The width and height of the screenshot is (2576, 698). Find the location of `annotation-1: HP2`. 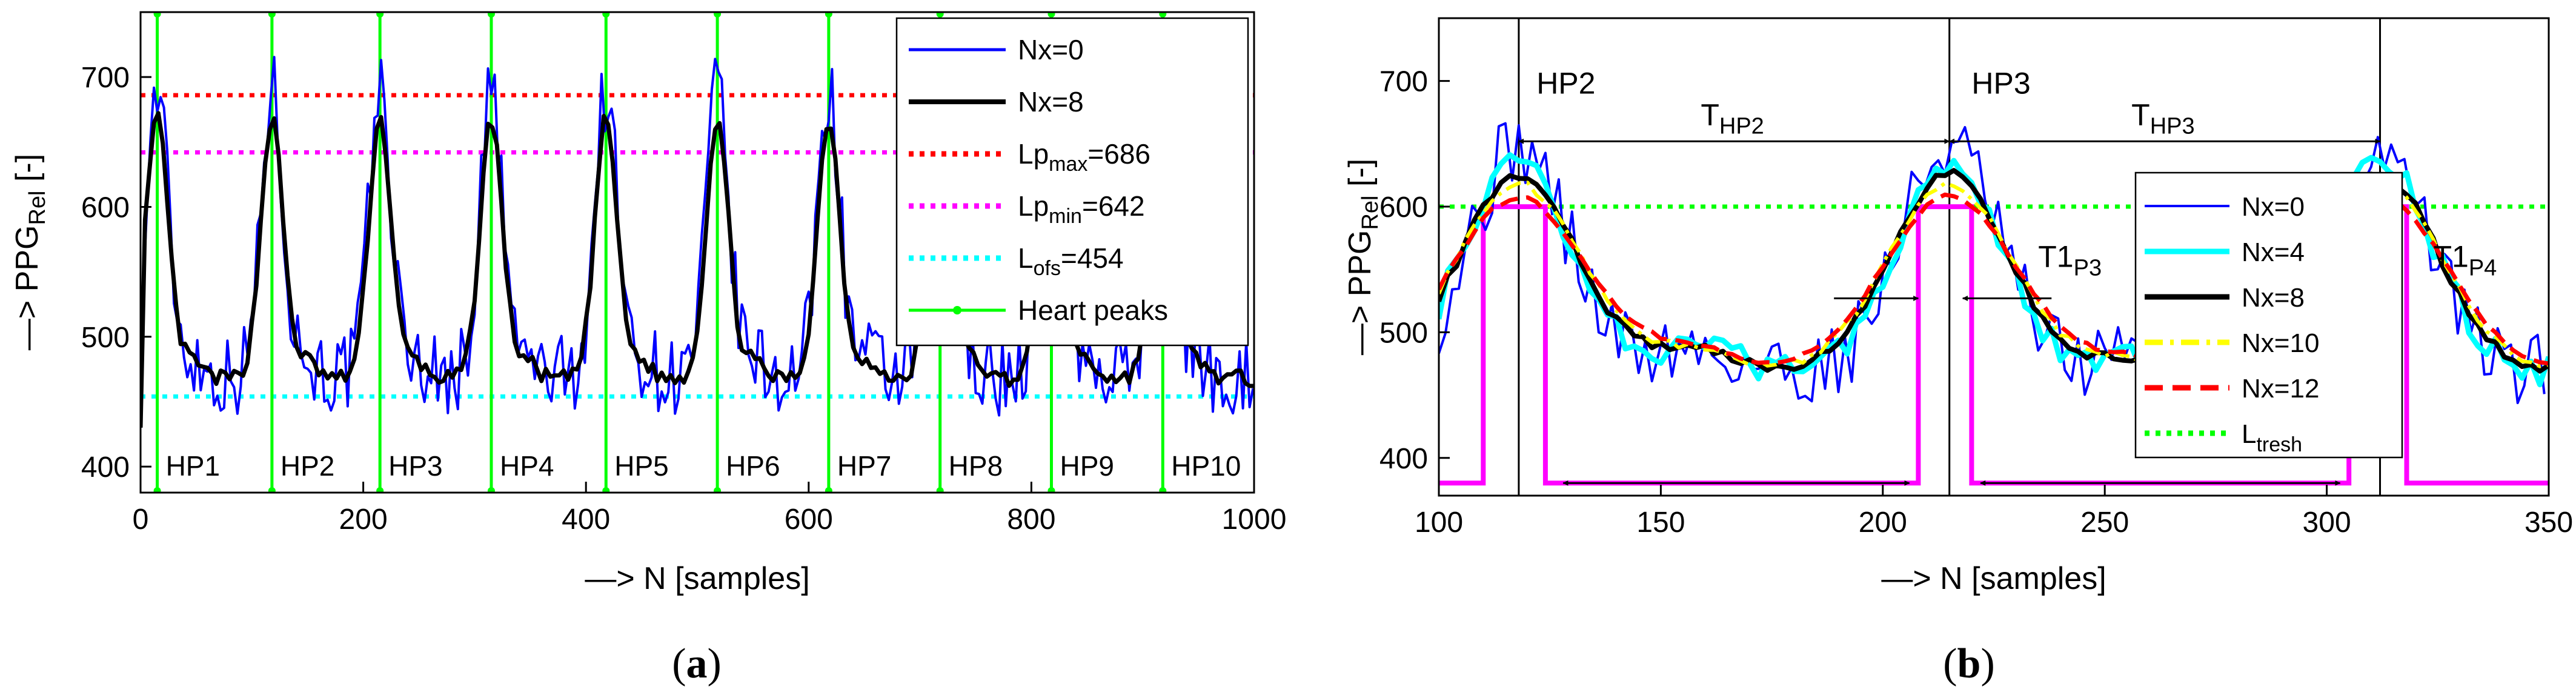

annotation-1: HP2 is located at coordinates (1565, 83).